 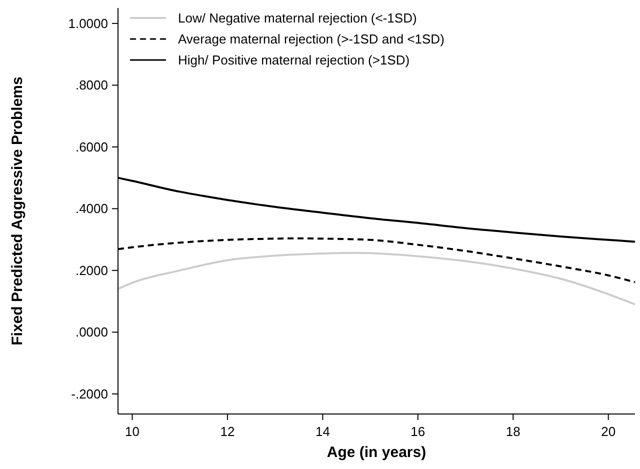 What do you see at coordinates (376, 279) in the screenshot?
I see `line-series` at bounding box center [376, 279].